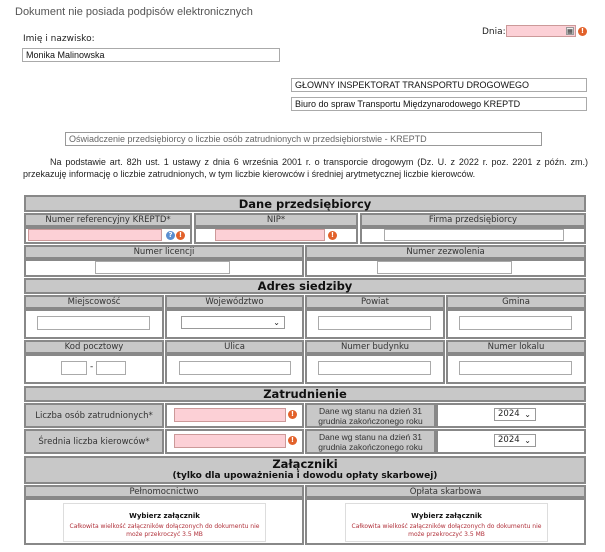  What do you see at coordinates (235, 368) in the screenshot?
I see `street-input` at bounding box center [235, 368].